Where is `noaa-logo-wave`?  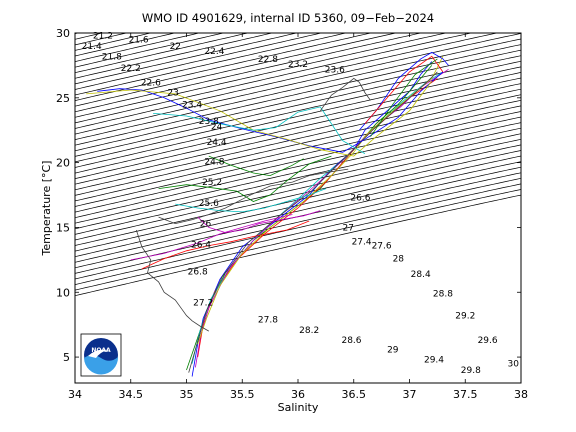
noaa-logo-wave is located at coordinates (101, 365).